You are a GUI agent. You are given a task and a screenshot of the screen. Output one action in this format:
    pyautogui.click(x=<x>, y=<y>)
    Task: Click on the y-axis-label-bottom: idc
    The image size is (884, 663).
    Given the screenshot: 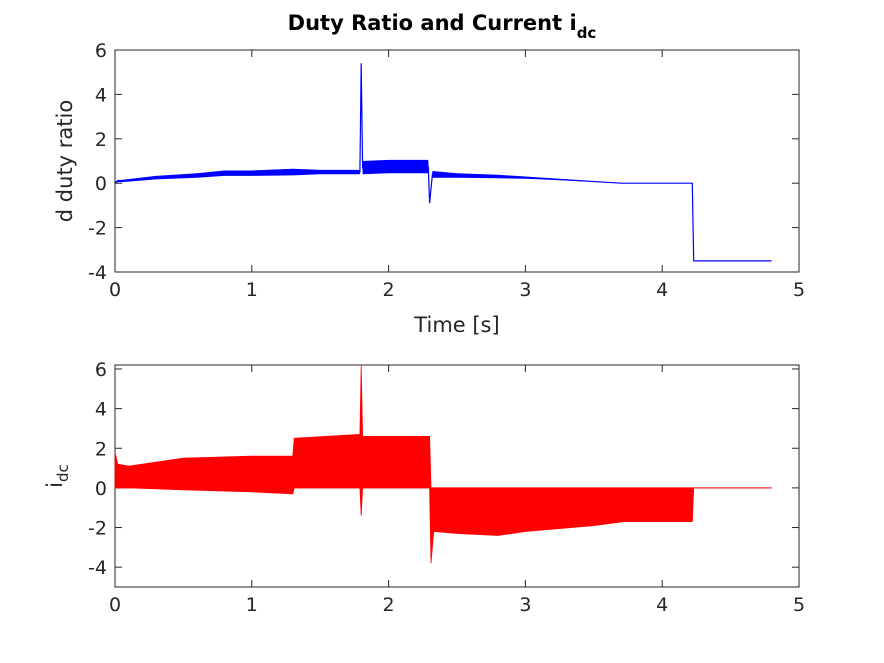 What is the action you would take?
    pyautogui.click(x=57, y=476)
    